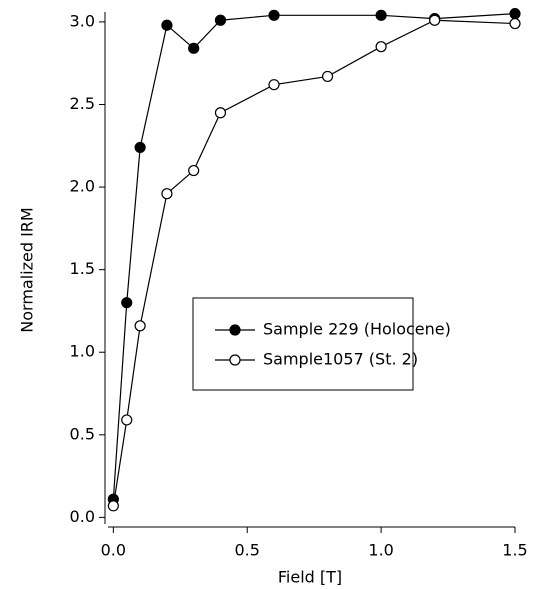  Describe the element at coordinates (303, 344) in the screenshot. I see `legend-box` at that location.